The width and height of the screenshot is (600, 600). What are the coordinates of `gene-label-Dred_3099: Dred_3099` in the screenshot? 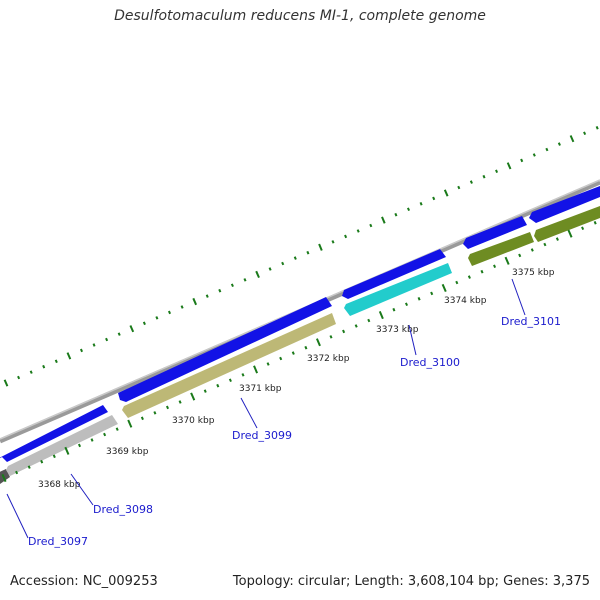 It's located at (262, 435).